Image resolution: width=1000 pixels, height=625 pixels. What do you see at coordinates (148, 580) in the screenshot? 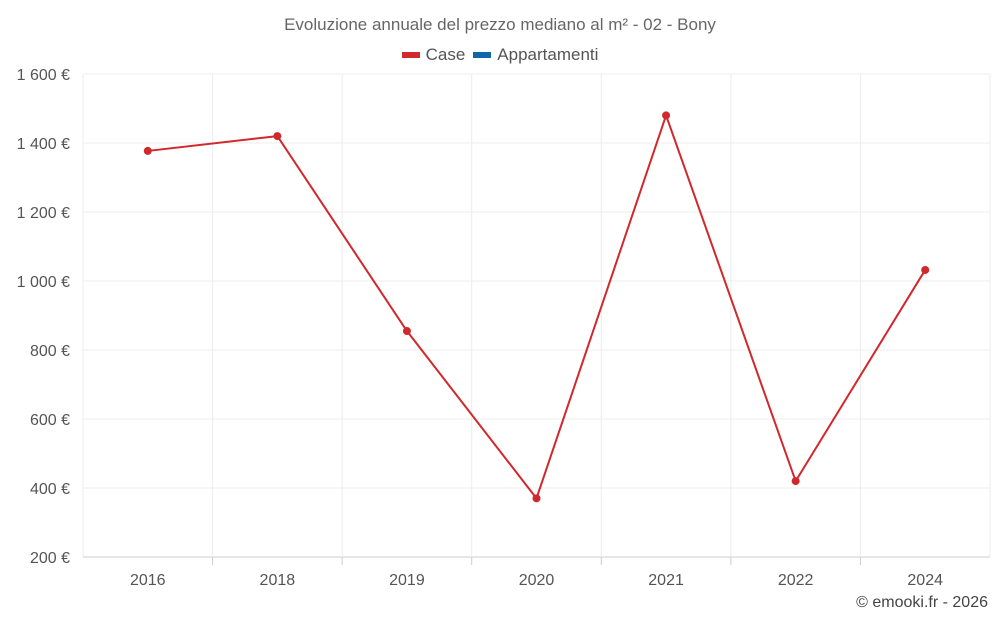
I see `x-tick-label: 2016` at bounding box center [148, 580].